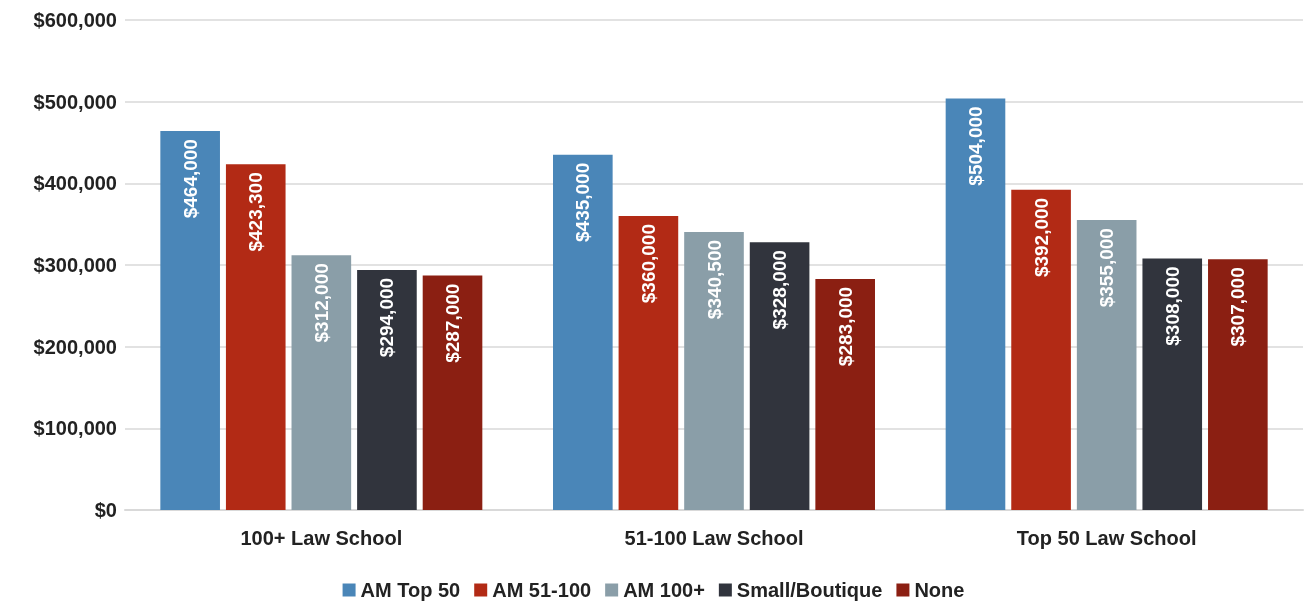 The width and height of the screenshot is (1307, 605). What do you see at coordinates (75, 346) in the screenshot?
I see `y-tick-label: $200,000` at bounding box center [75, 346].